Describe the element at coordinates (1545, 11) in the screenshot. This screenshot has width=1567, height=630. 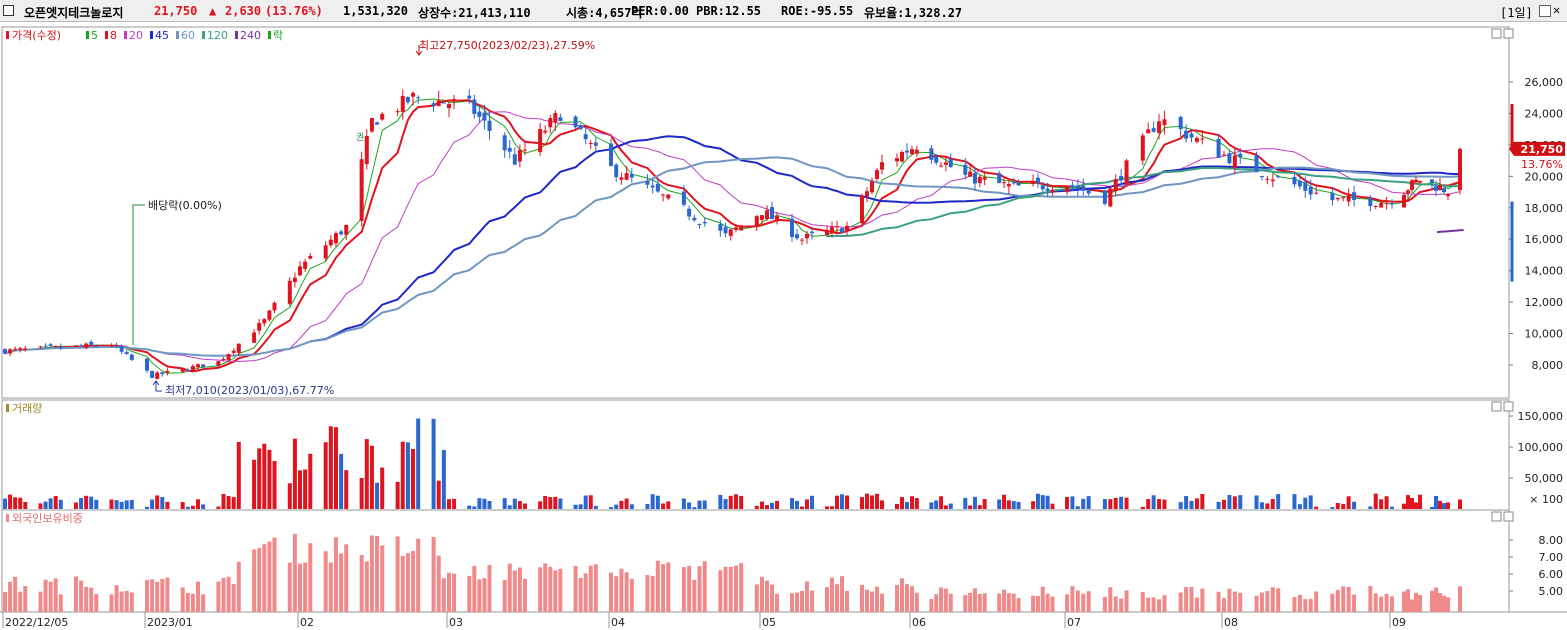
I see `maximize-button` at that location.